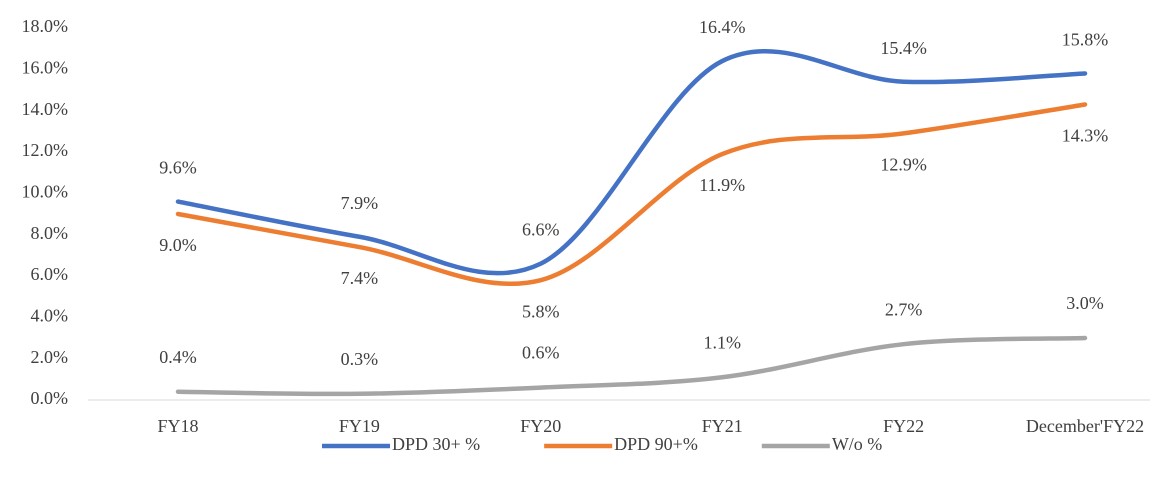 Image resolution: width=1158 pixels, height=484 pixels. Describe the element at coordinates (45, 191) in the screenshot. I see `y-tick-label: 10.0%` at that location.